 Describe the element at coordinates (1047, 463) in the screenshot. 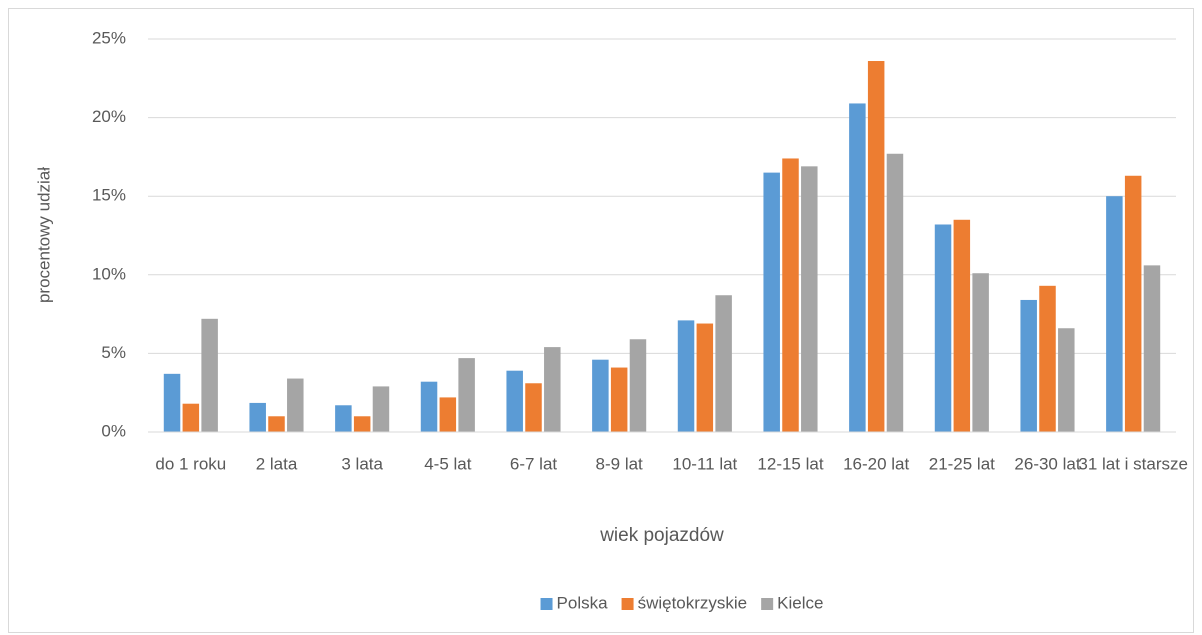

I see `x-tick-label: 26-30 lat` at that location.